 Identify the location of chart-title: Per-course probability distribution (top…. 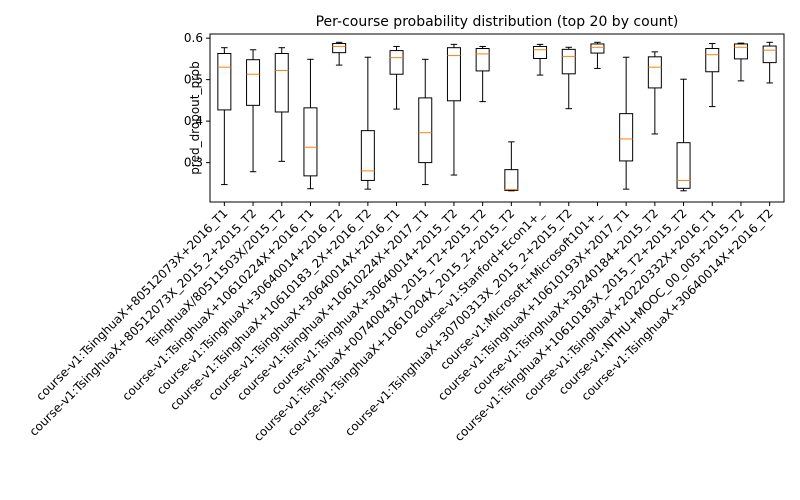
(497, 22).